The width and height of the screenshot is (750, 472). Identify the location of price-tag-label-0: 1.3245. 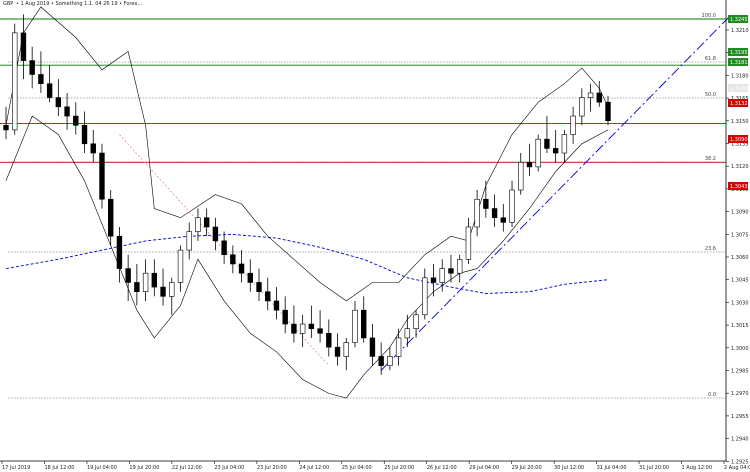
(739, 20).